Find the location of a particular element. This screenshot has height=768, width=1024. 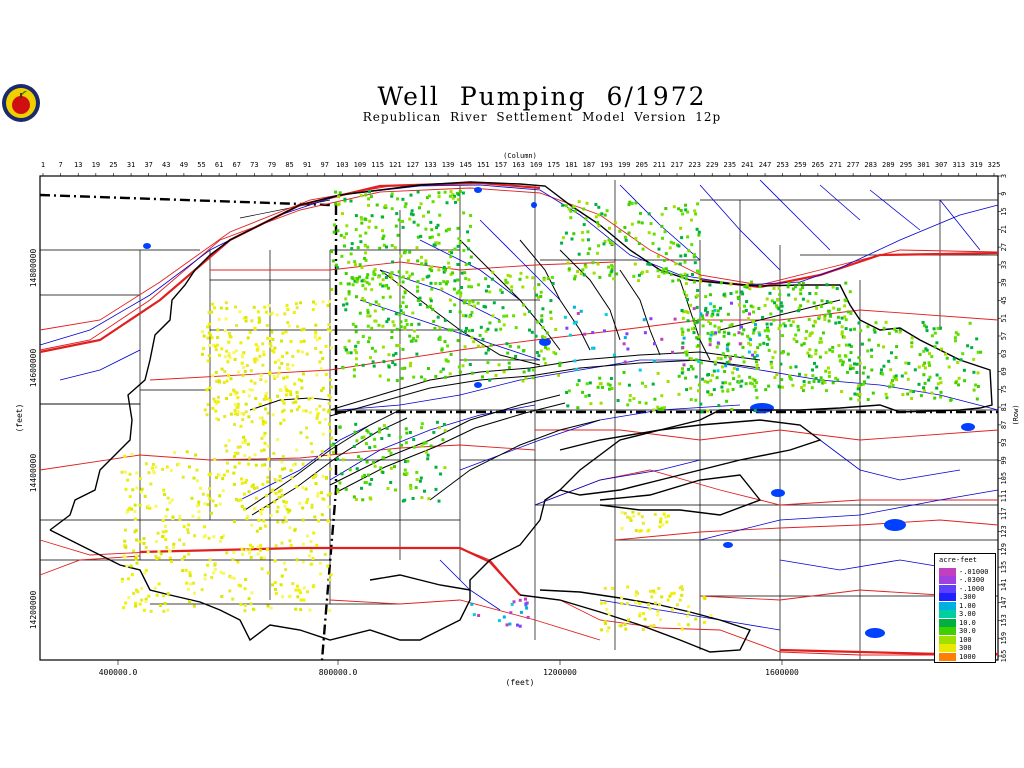

column-tick-label: 49 is located at coordinates (184, 165).